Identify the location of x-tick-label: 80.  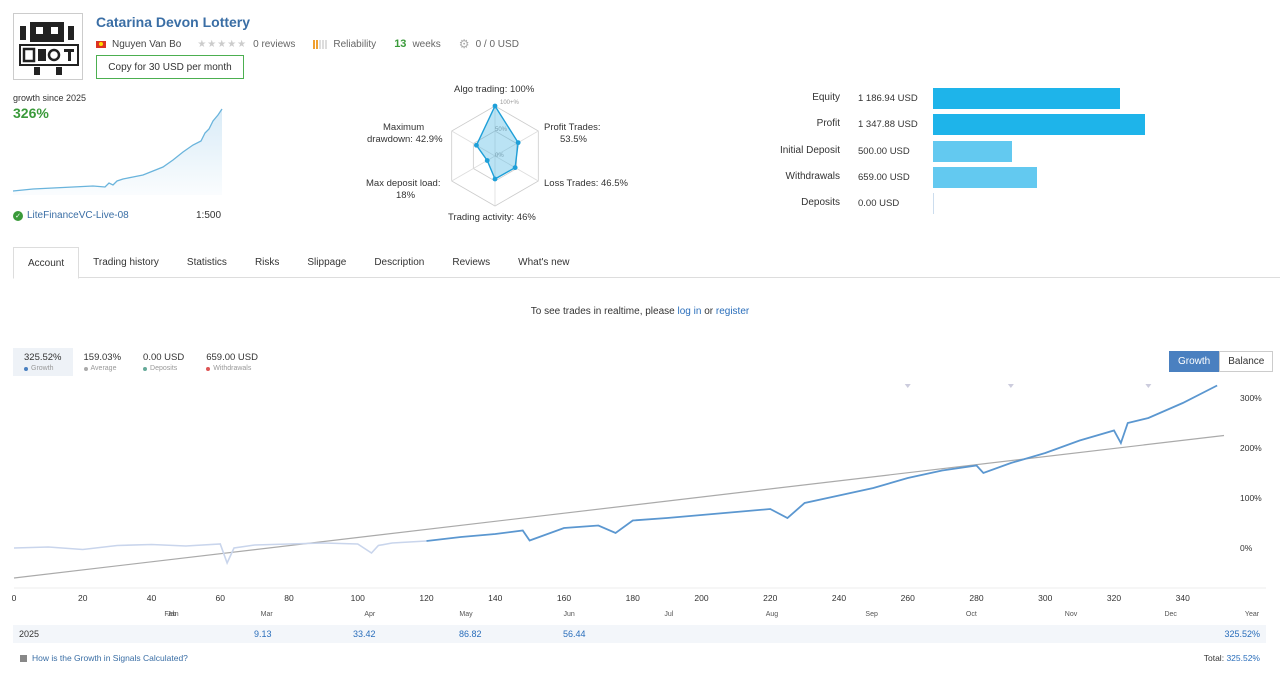
(289, 598).